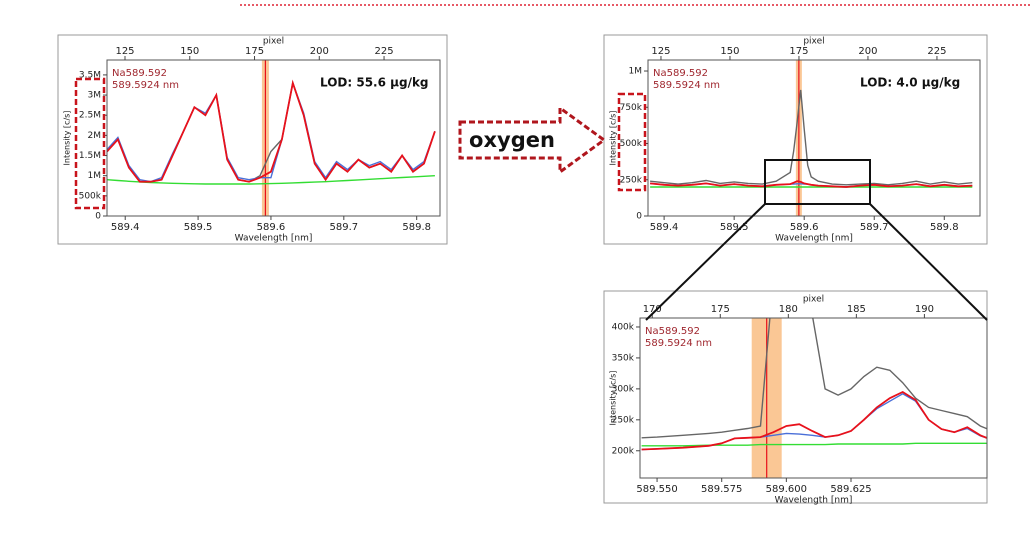  Describe the element at coordinates (850, 489) in the screenshot. I see `x-tick-label: 589.625` at that location.